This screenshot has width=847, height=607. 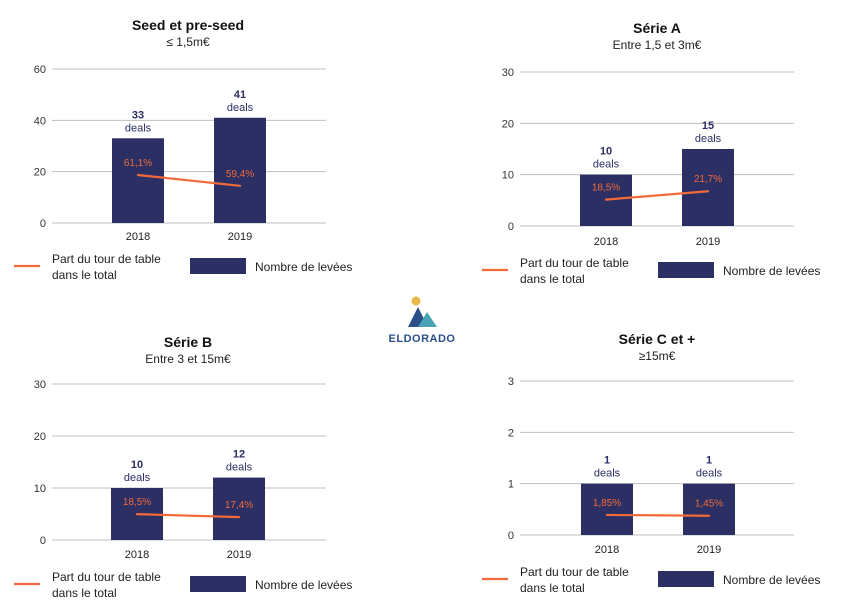 I want to click on y-tick-label: 60, so click(x=40, y=70).